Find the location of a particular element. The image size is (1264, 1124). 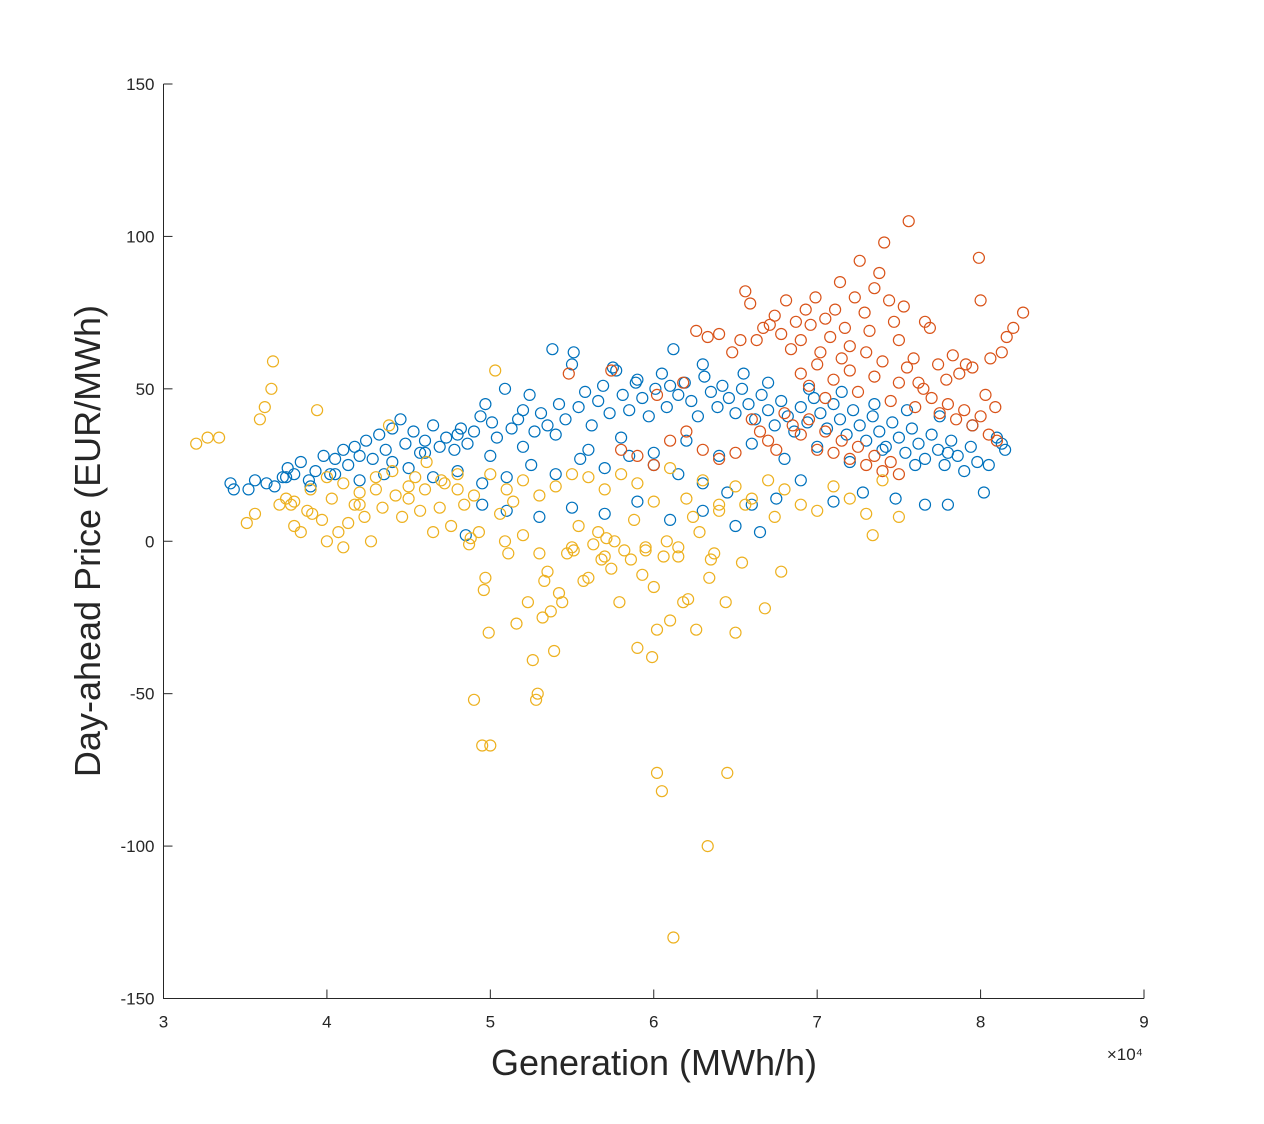

x-axis-exponent: ×10⁴ is located at coordinates (1125, 1054).